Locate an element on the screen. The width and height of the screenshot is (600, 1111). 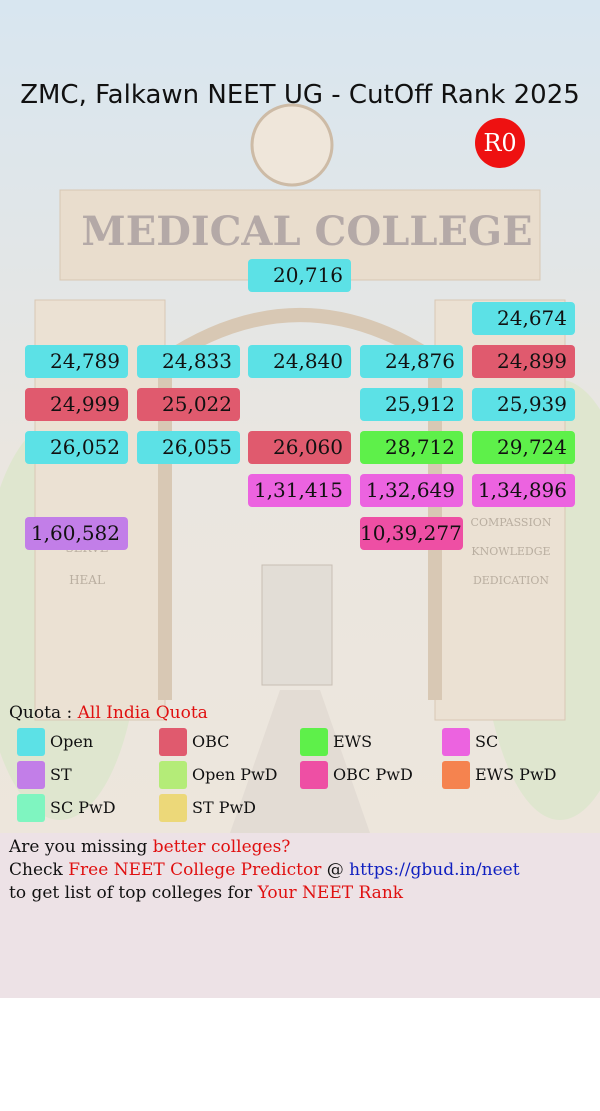
footer-text: Your NEET Rank is located at coordinates (330, 893).